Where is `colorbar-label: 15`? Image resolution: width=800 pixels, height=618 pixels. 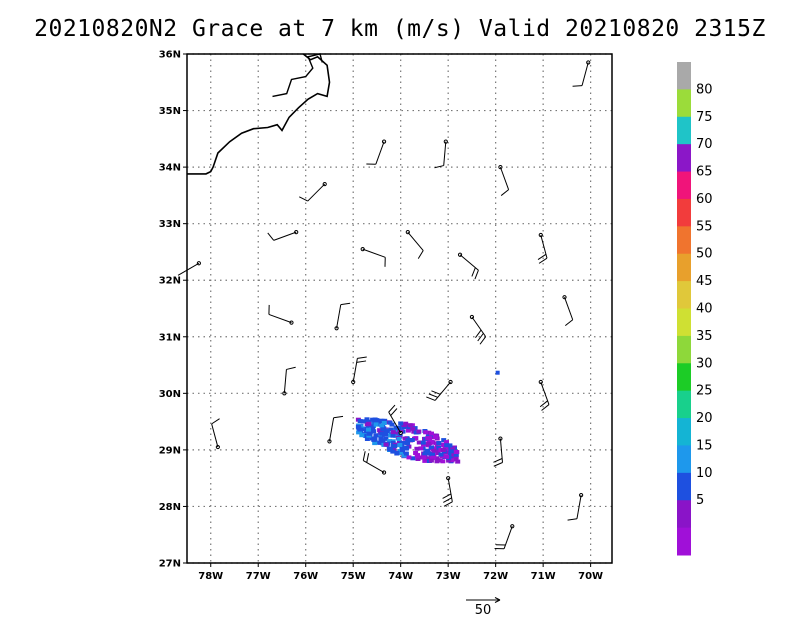 colorbar-label: 15 is located at coordinates (704, 445).